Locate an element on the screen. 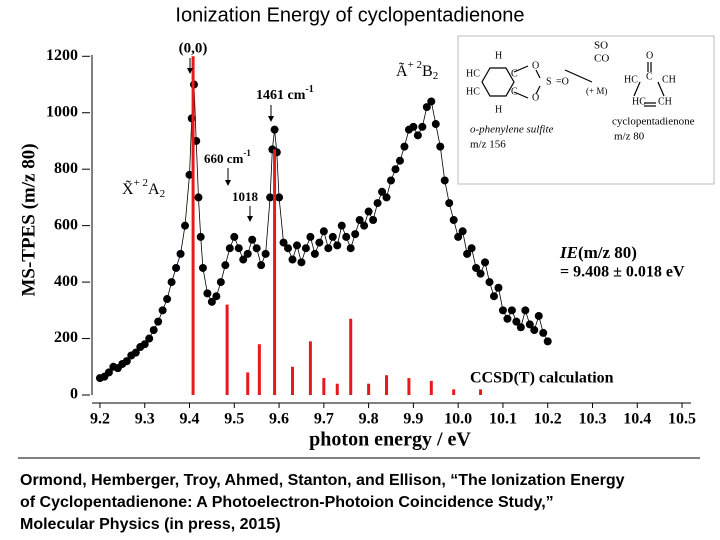 The width and height of the screenshot is (720, 540). y-tick-label: 1000 is located at coordinates (62, 111).